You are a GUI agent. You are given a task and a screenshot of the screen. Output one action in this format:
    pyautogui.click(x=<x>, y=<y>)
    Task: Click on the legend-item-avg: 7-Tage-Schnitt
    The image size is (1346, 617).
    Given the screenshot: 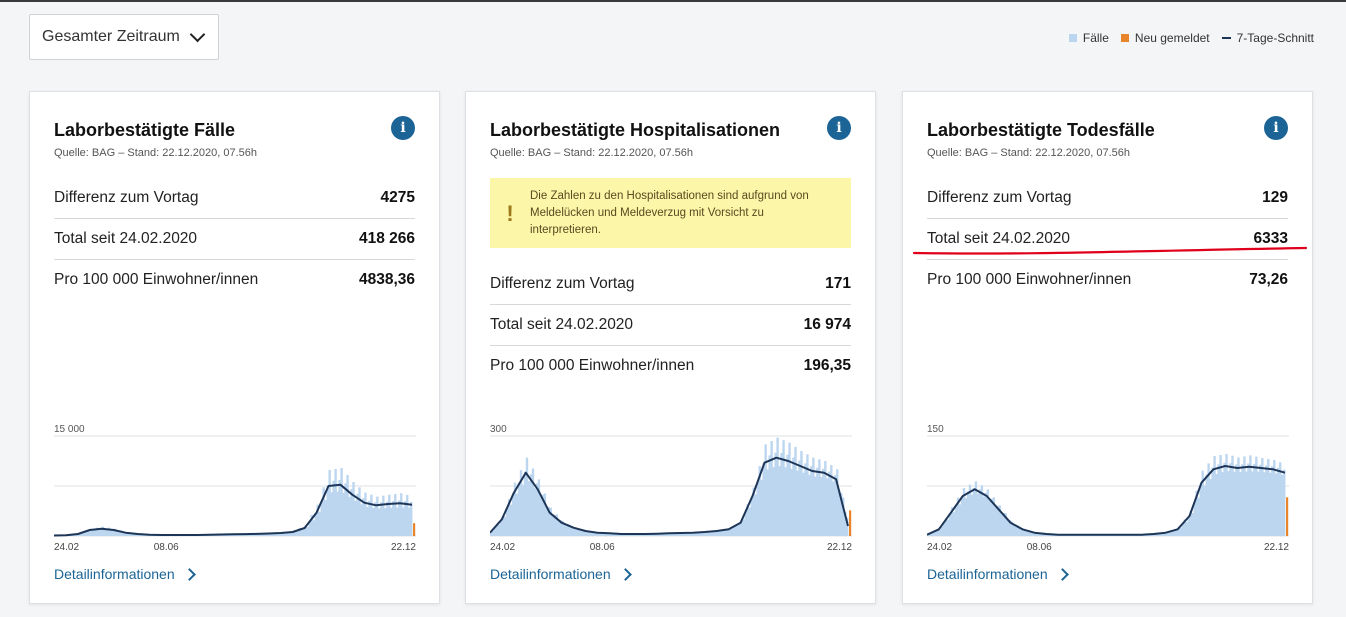 What is the action you would take?
    pyautogui.click(x=1267, y=38)
    